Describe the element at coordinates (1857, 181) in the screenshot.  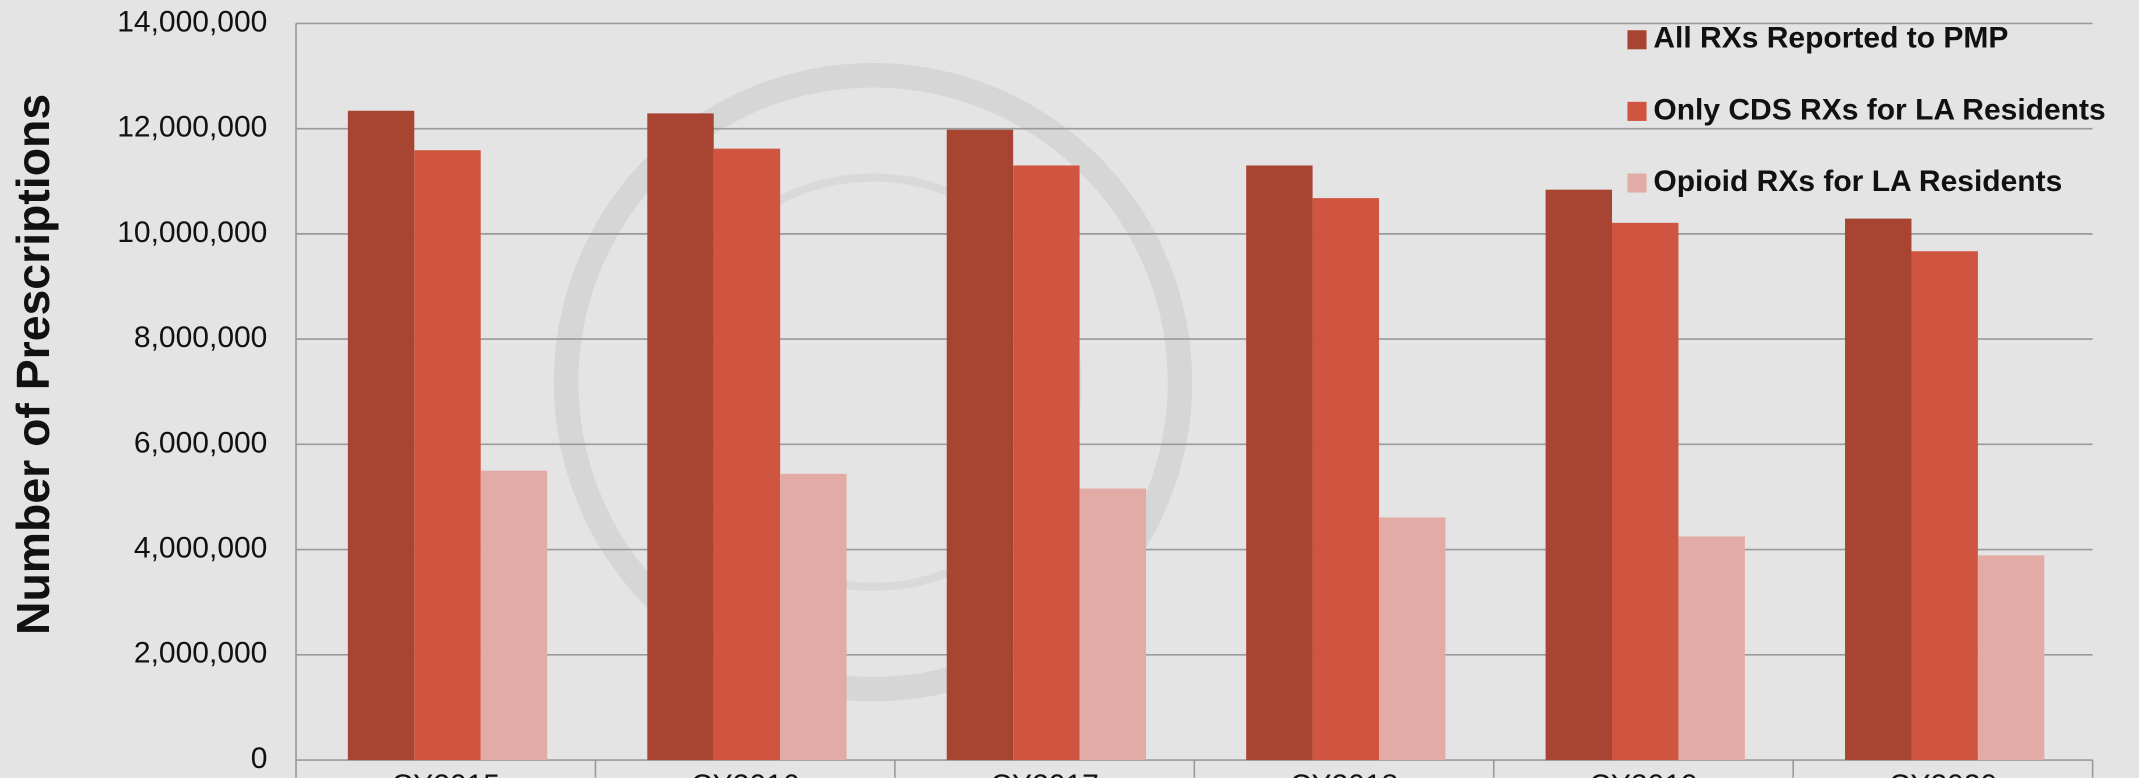
I see `legend-label: Opioid RXs for LA Residents` at that location.